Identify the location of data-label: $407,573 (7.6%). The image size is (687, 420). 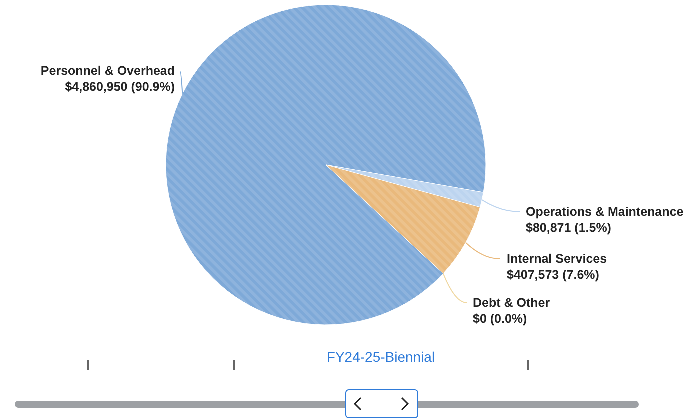
(553, 275).